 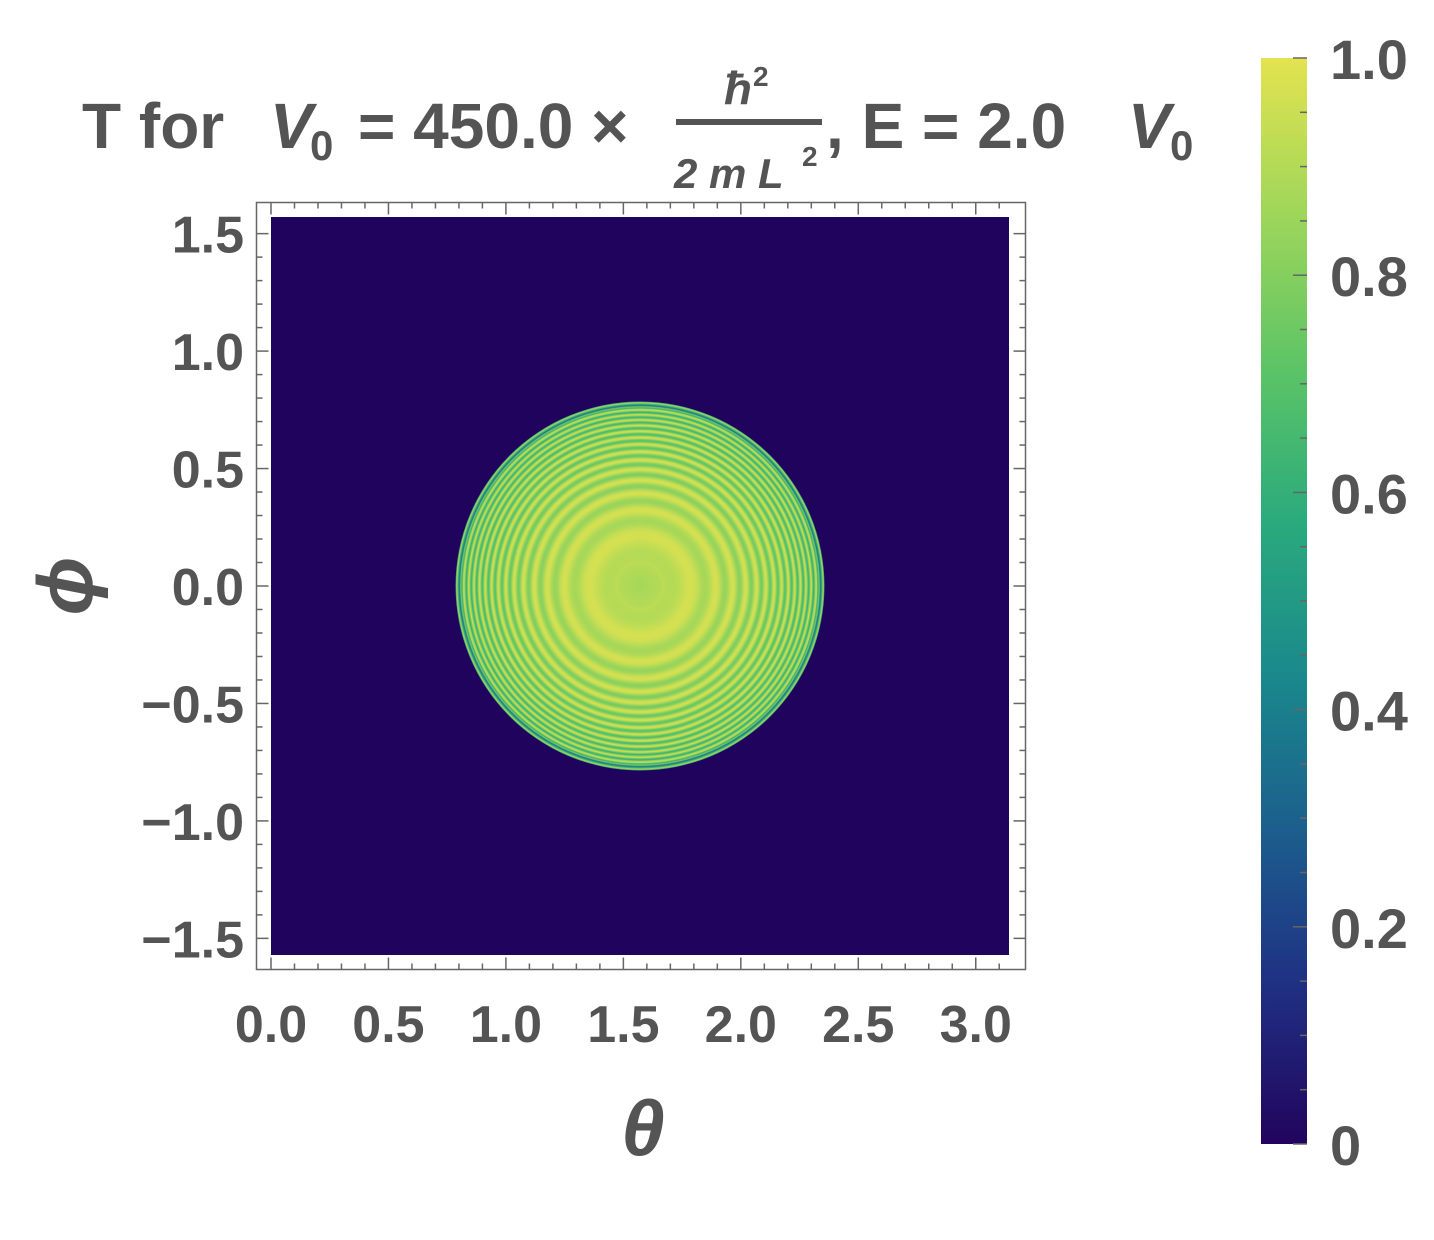 I want to click on x-tick-label: 3.0, so click(x=976, y=1025).